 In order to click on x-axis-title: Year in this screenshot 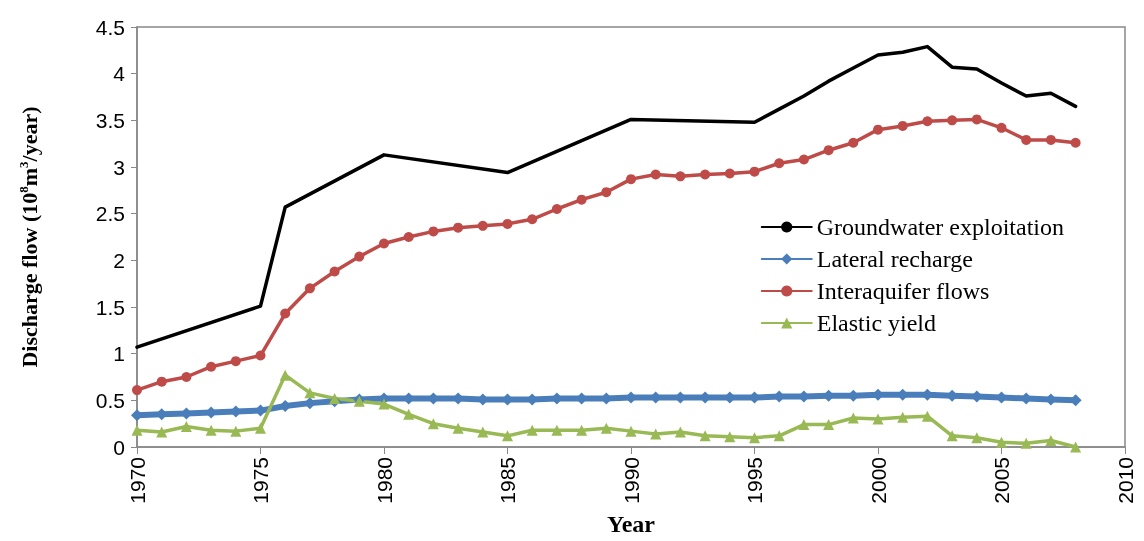, I will do `click(631, 523)`.